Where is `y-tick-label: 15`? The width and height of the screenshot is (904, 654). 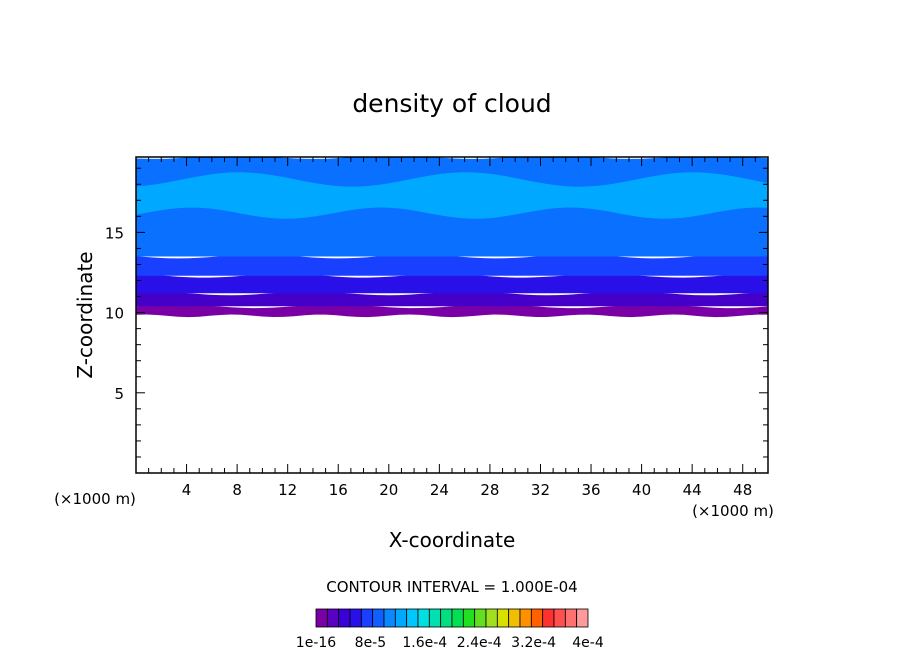 y-tick-label: 15 is located at coordinates (114, 233).